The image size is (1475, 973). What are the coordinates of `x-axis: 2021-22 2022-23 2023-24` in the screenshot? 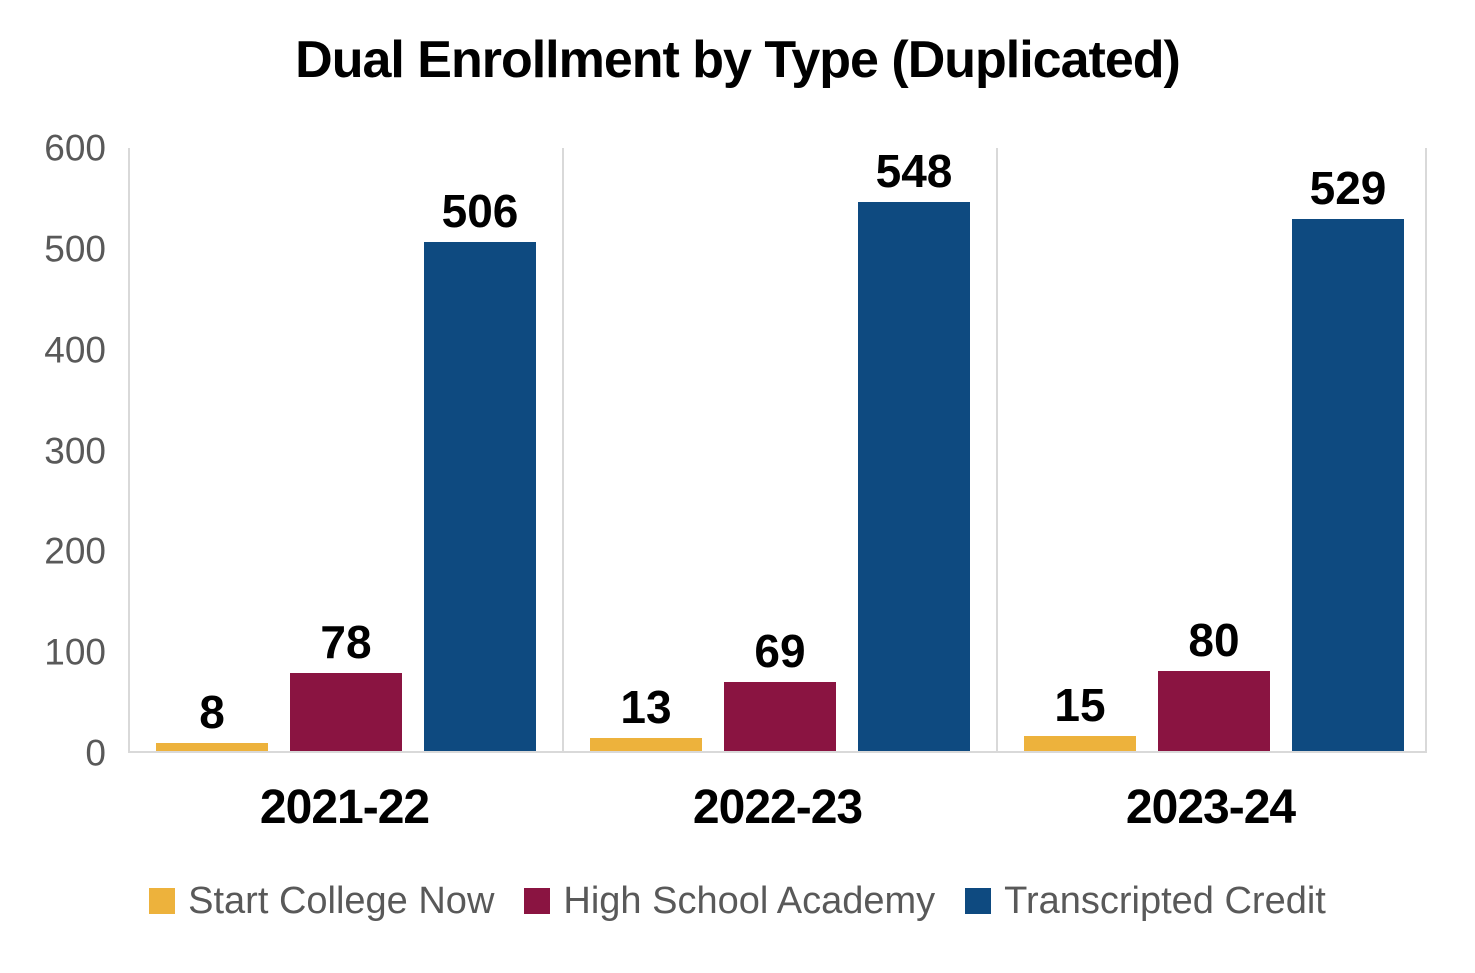 It's located at (777, 807).